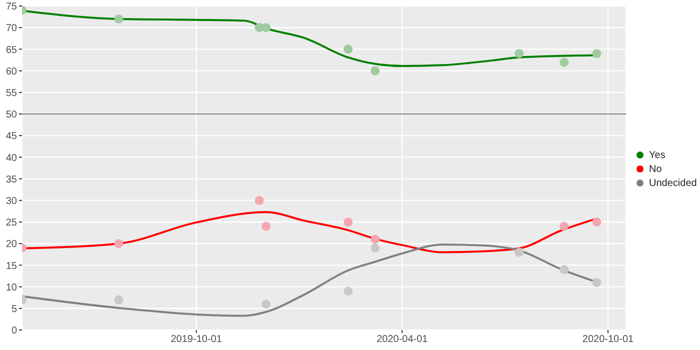 The height and width of the screenshot is (350, 700). Describe the element at coordinates (657, 155) in the screenshot. I see `legend-label: Yes` at that location.